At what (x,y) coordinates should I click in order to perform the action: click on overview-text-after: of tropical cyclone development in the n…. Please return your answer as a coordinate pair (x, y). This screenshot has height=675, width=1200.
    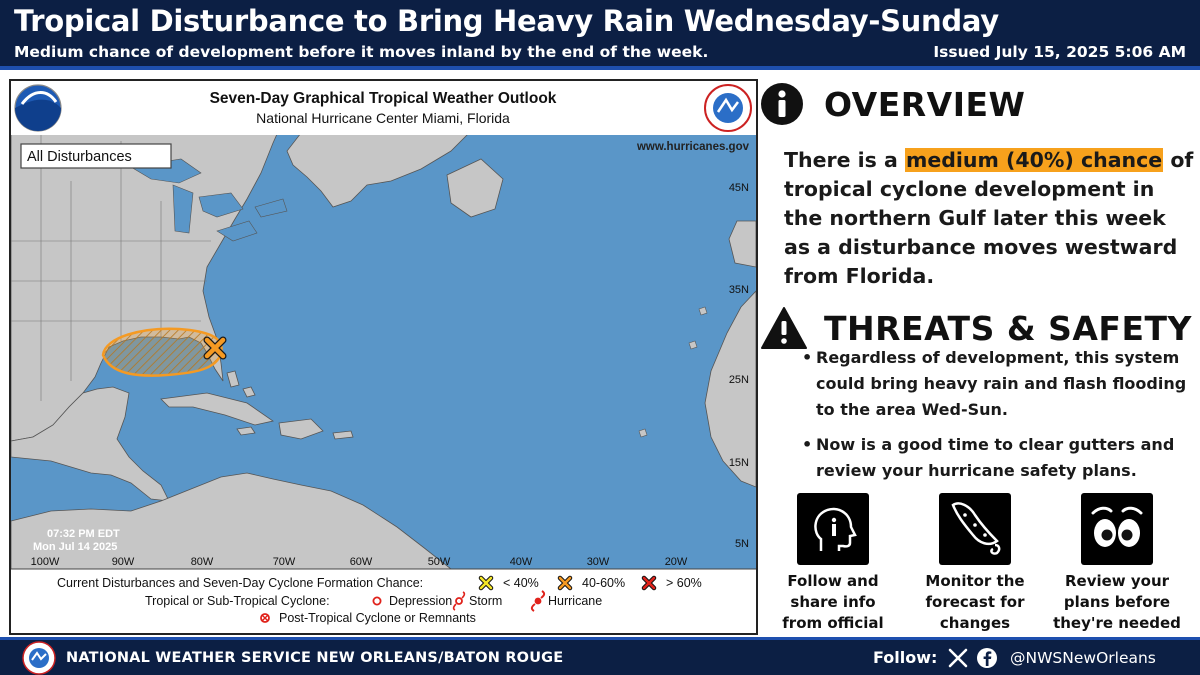
    Looking at the image, I should click on (989, 218).